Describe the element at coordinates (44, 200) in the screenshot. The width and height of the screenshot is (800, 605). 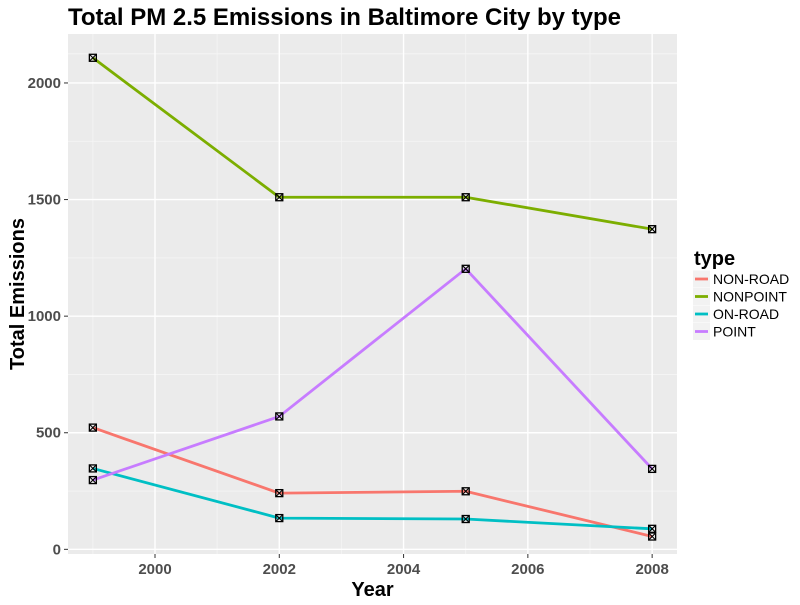
I see `y-tick-label: 1500` at that location.